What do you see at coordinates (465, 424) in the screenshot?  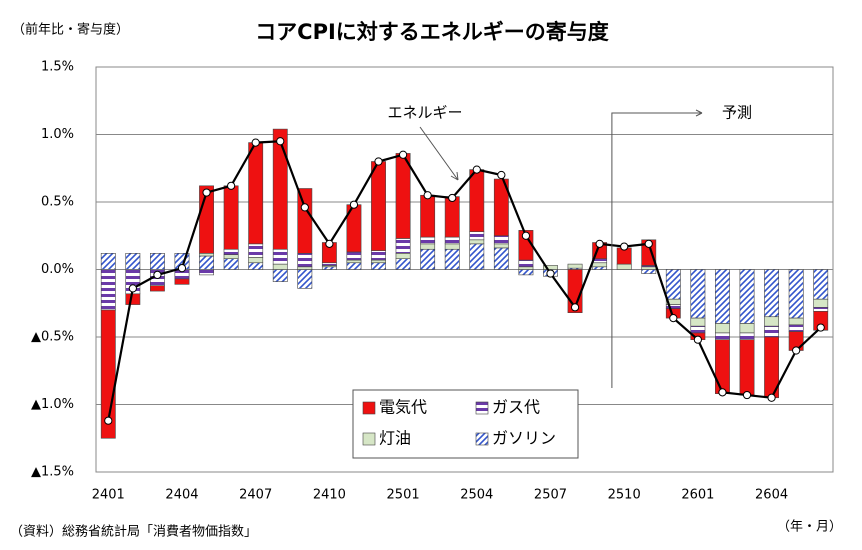 I see `legend-box` at bounding box center [465, 424].